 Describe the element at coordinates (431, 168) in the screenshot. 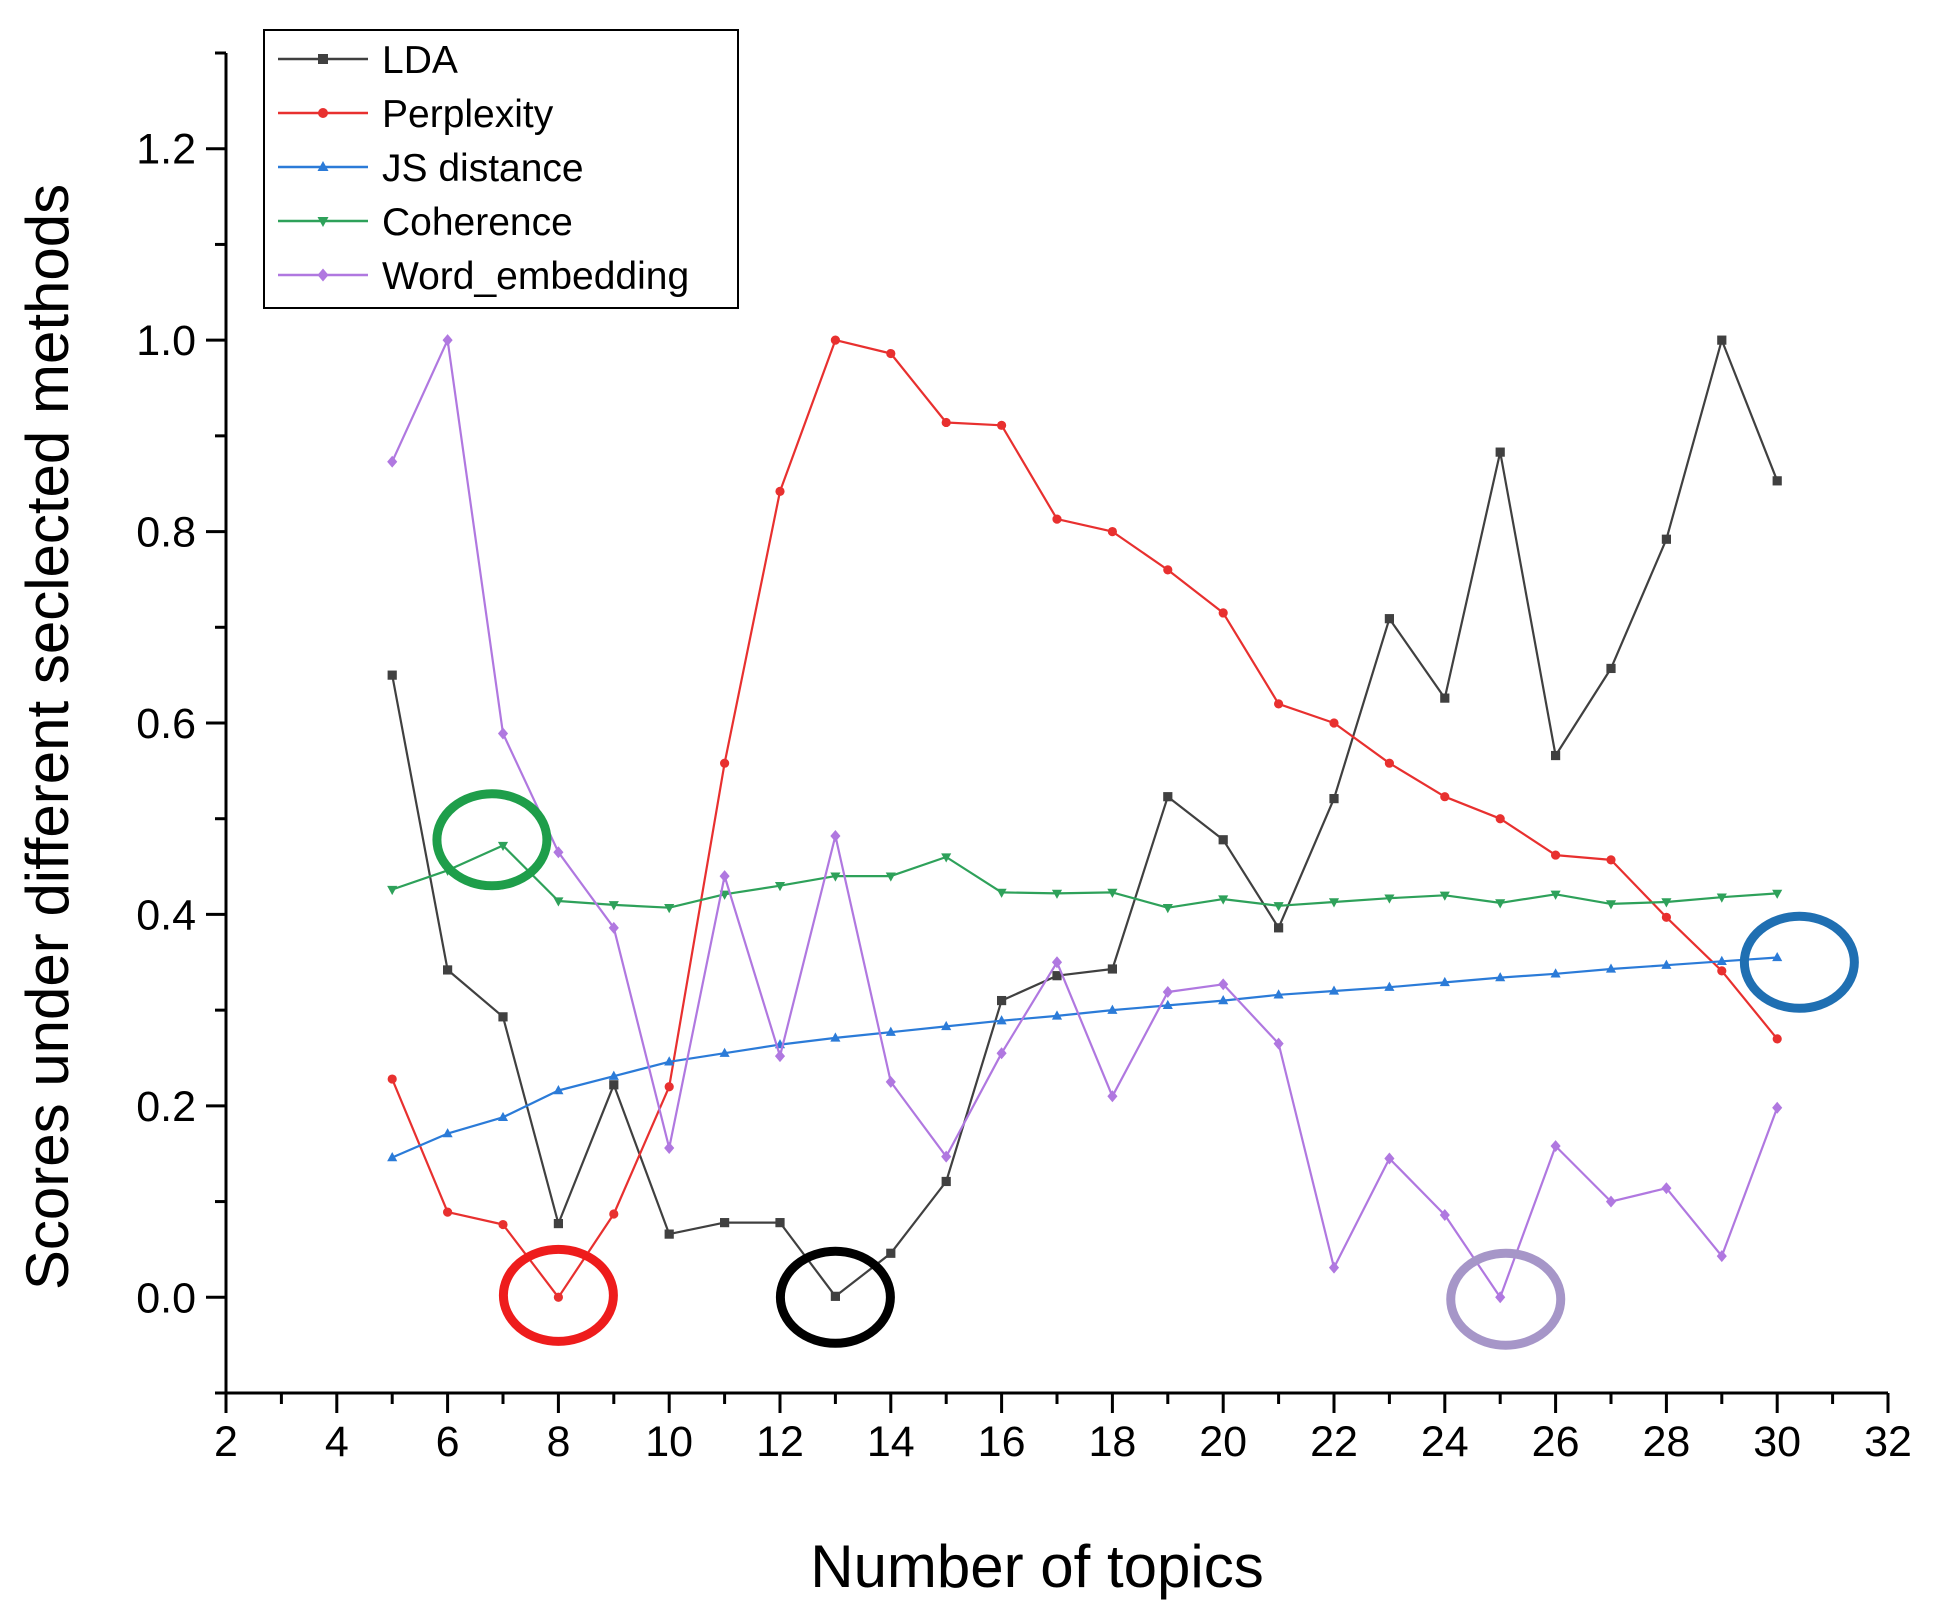

I see `legend-item-js-distance: JS distance` at that location.